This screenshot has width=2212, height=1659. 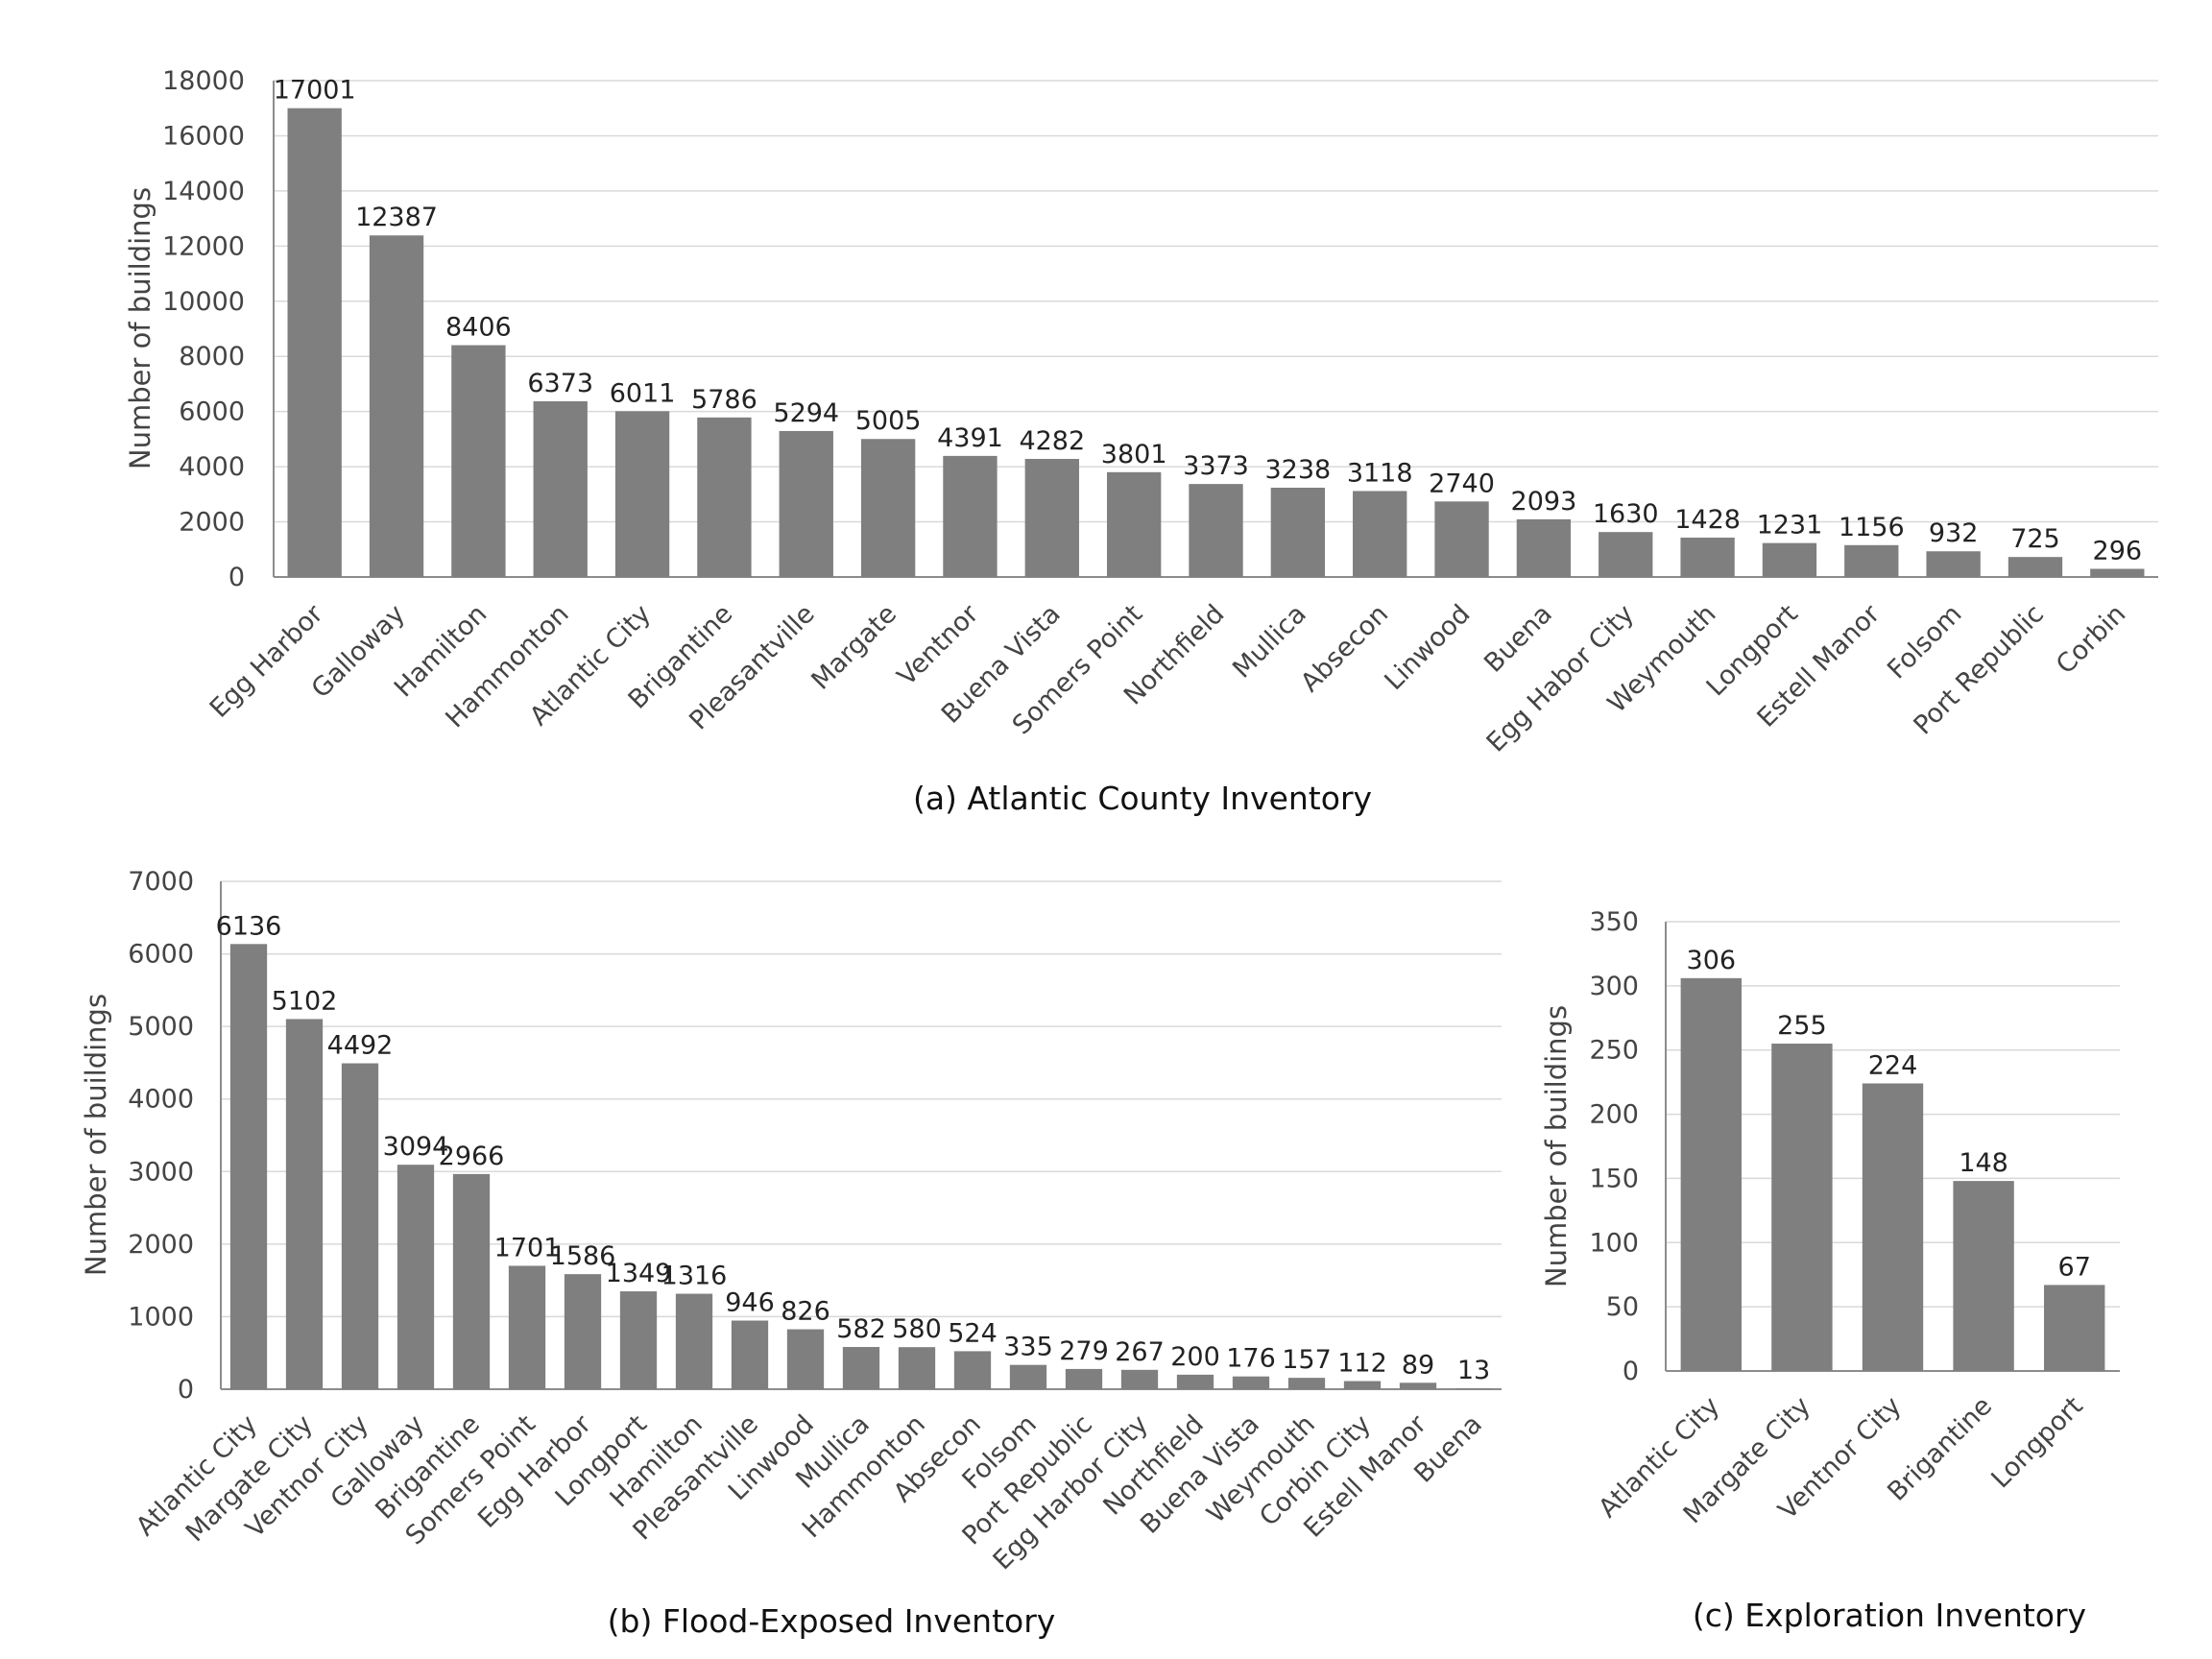 What do you see at coordinates (1954, 533) in the screenshot?
I see `data-label: 932` at bounding box center [1954, 533].